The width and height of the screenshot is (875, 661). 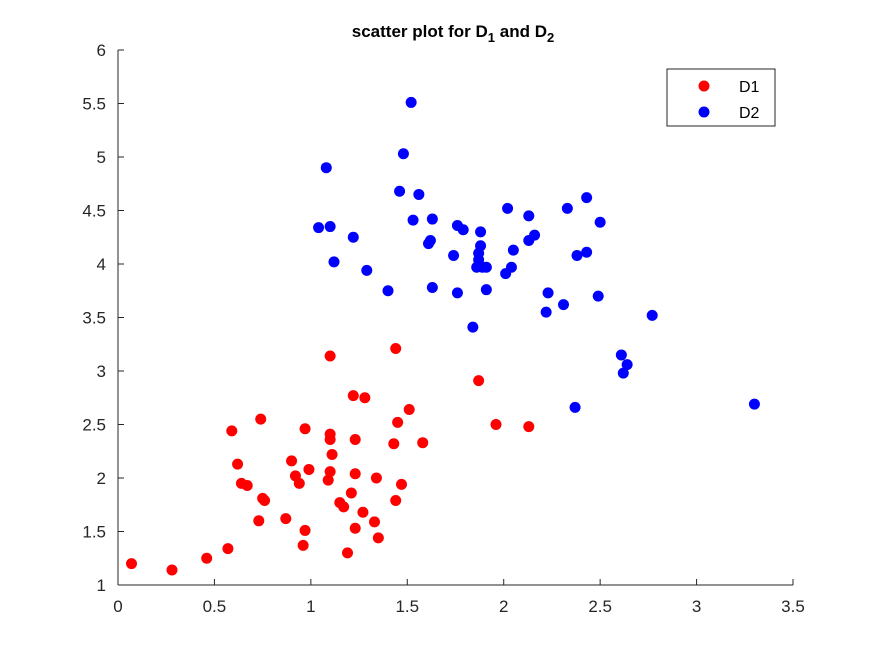 What do you see at coordinates (94, 425) in the screenshot?
I see `y-tick-label: 2.5` at bounding box center [94, 425].